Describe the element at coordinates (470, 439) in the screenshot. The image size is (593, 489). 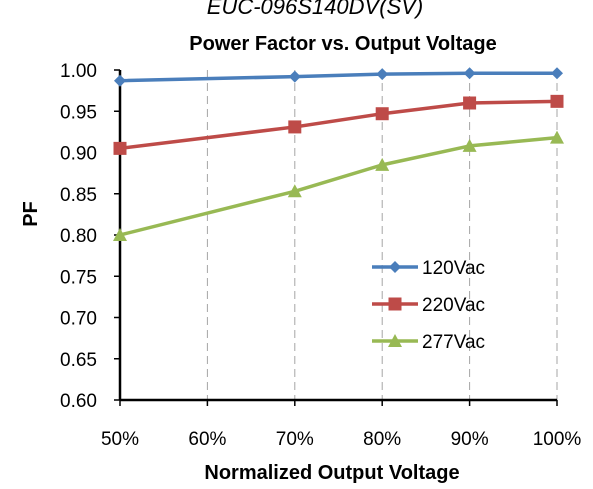
I see `x-tick-label: 90%` at that location.